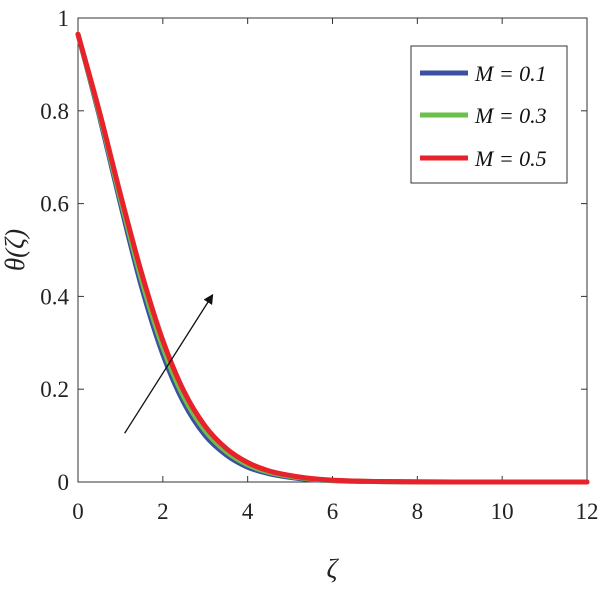 This screenshot has height=590, width=605. What do you see at coordinates (54, 111) in the screenshot?
I see `y-tick-label: 0.8` at bounding box center [54, 111].